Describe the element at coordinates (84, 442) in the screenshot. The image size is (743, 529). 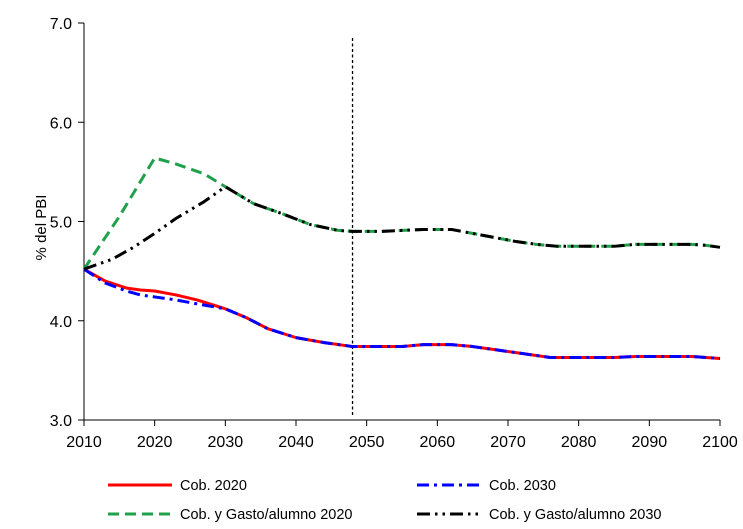
I see `x-tick-label: 2010` at that location.